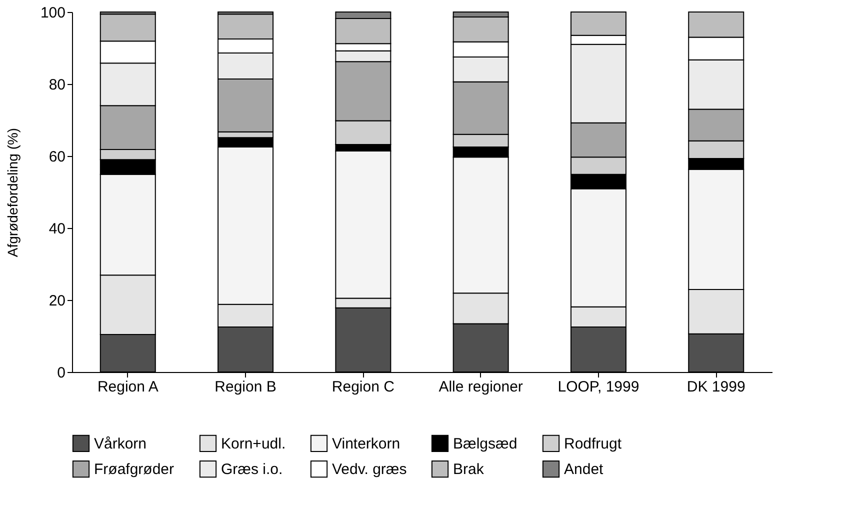  I want to click on y-tick-label: 80, so click(57, 85).